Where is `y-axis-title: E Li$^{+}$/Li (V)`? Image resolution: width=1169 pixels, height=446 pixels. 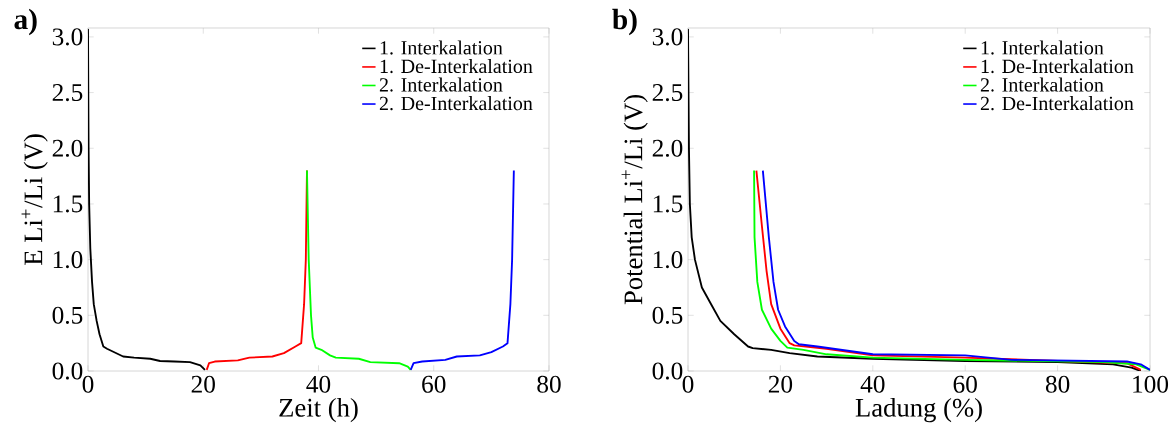 y-axis-title: E Li$^{+}$/Li (V) is located at coordinates (34, 200).